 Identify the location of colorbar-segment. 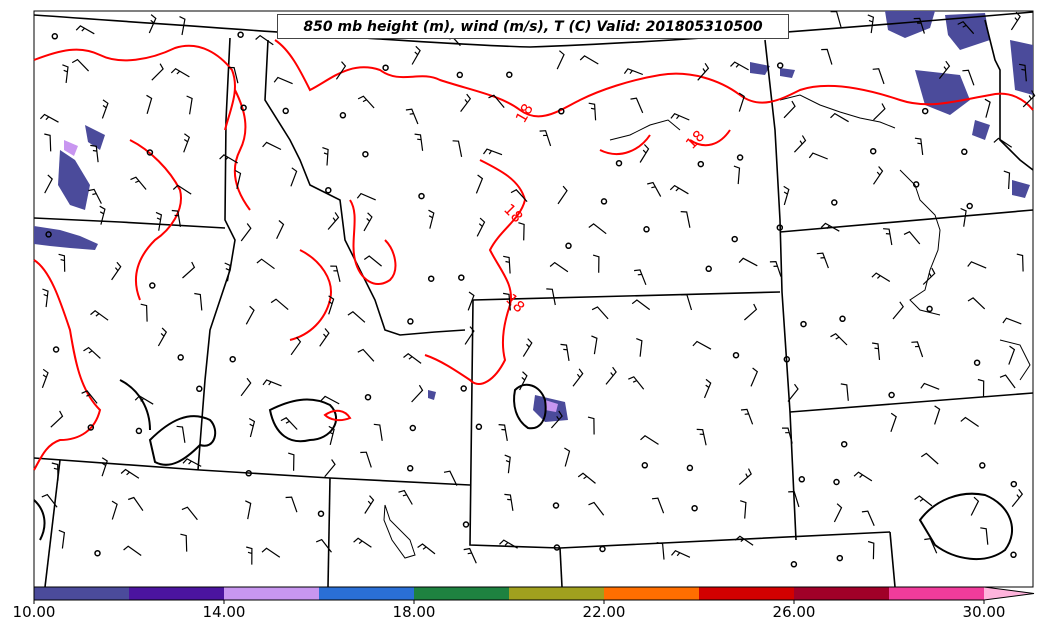
(461, 593).